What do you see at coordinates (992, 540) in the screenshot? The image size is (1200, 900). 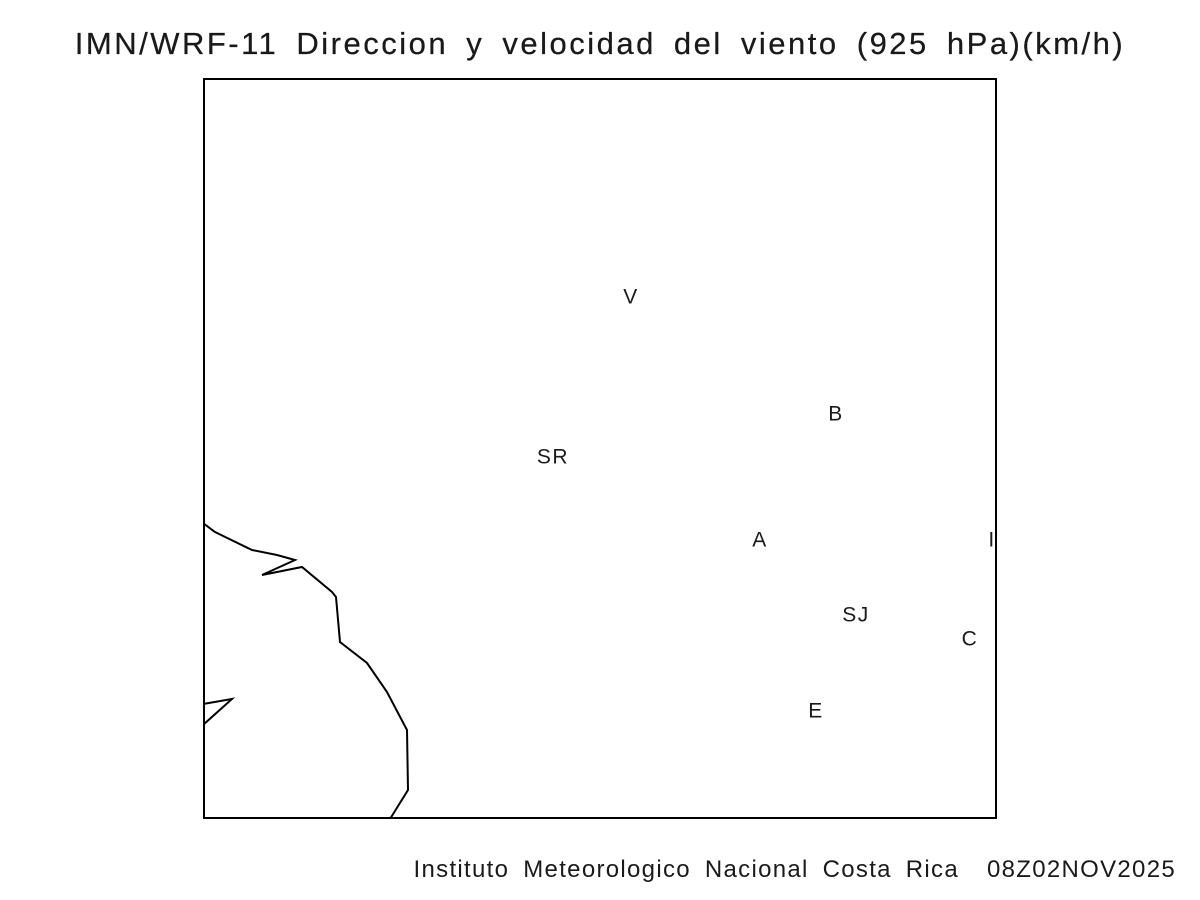 I see `station-label-i: I` at bounding box center [992, 540].